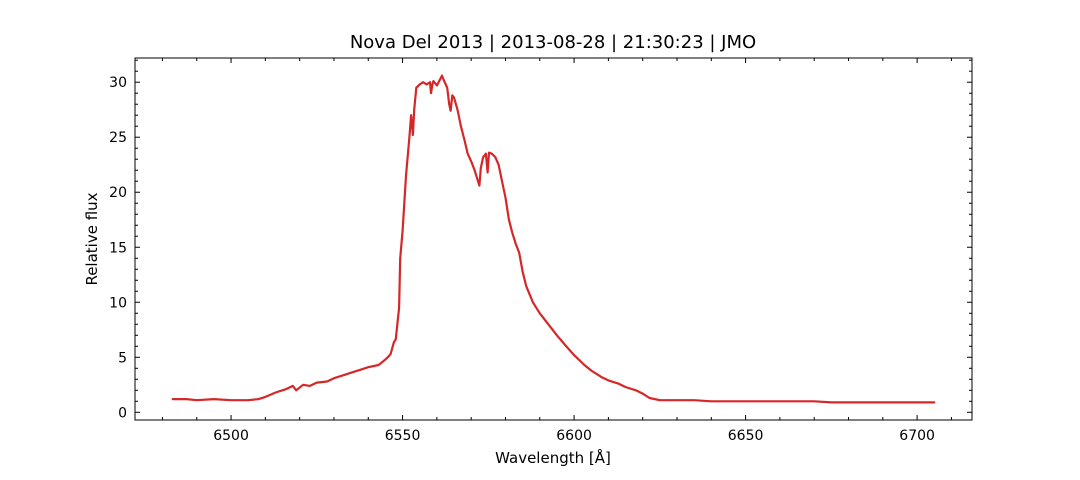 The height and width of the screenshot is (480, 1080). Describe the element at coordinates (122, 413) in the screenshot. I see `y-tick-label: 0` at that location.